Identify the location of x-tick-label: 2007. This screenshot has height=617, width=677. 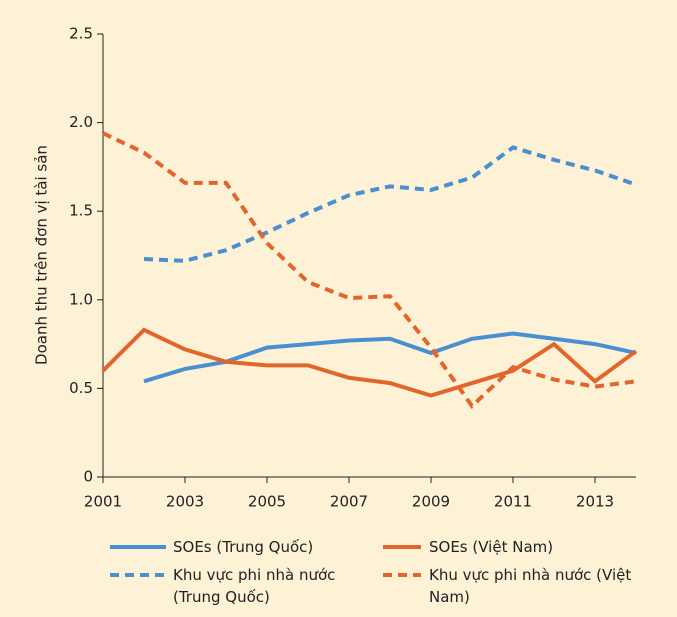
(349, 502).